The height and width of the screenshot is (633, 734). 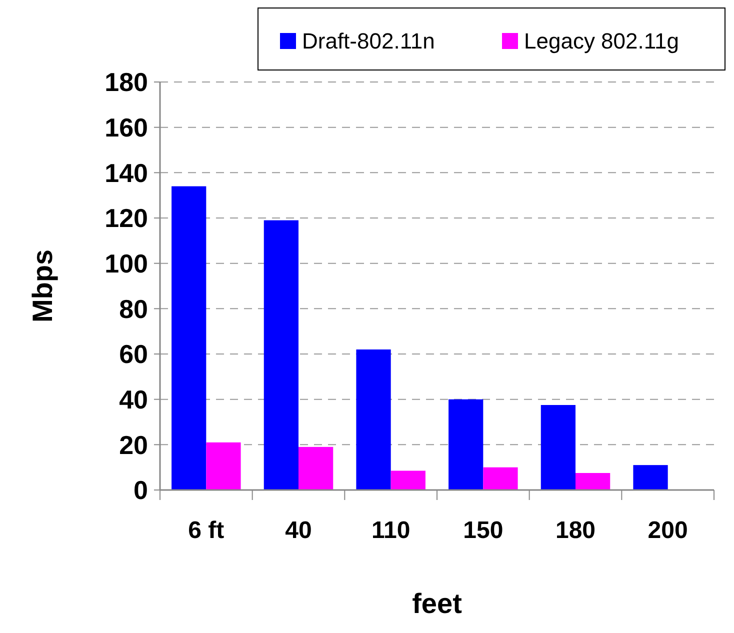 What do you see at coordinates (126, 127) in the screenshot?
I see `y-tick-label: 160` at bounding box center [126, 127].